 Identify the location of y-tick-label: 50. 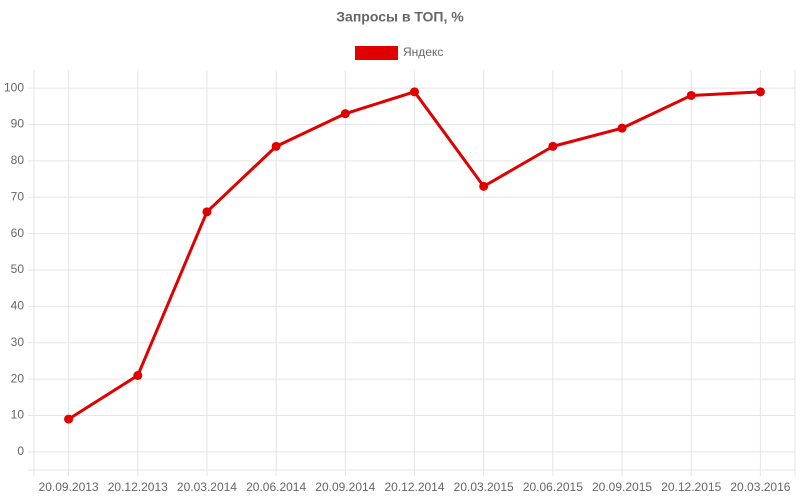
(18, 269).